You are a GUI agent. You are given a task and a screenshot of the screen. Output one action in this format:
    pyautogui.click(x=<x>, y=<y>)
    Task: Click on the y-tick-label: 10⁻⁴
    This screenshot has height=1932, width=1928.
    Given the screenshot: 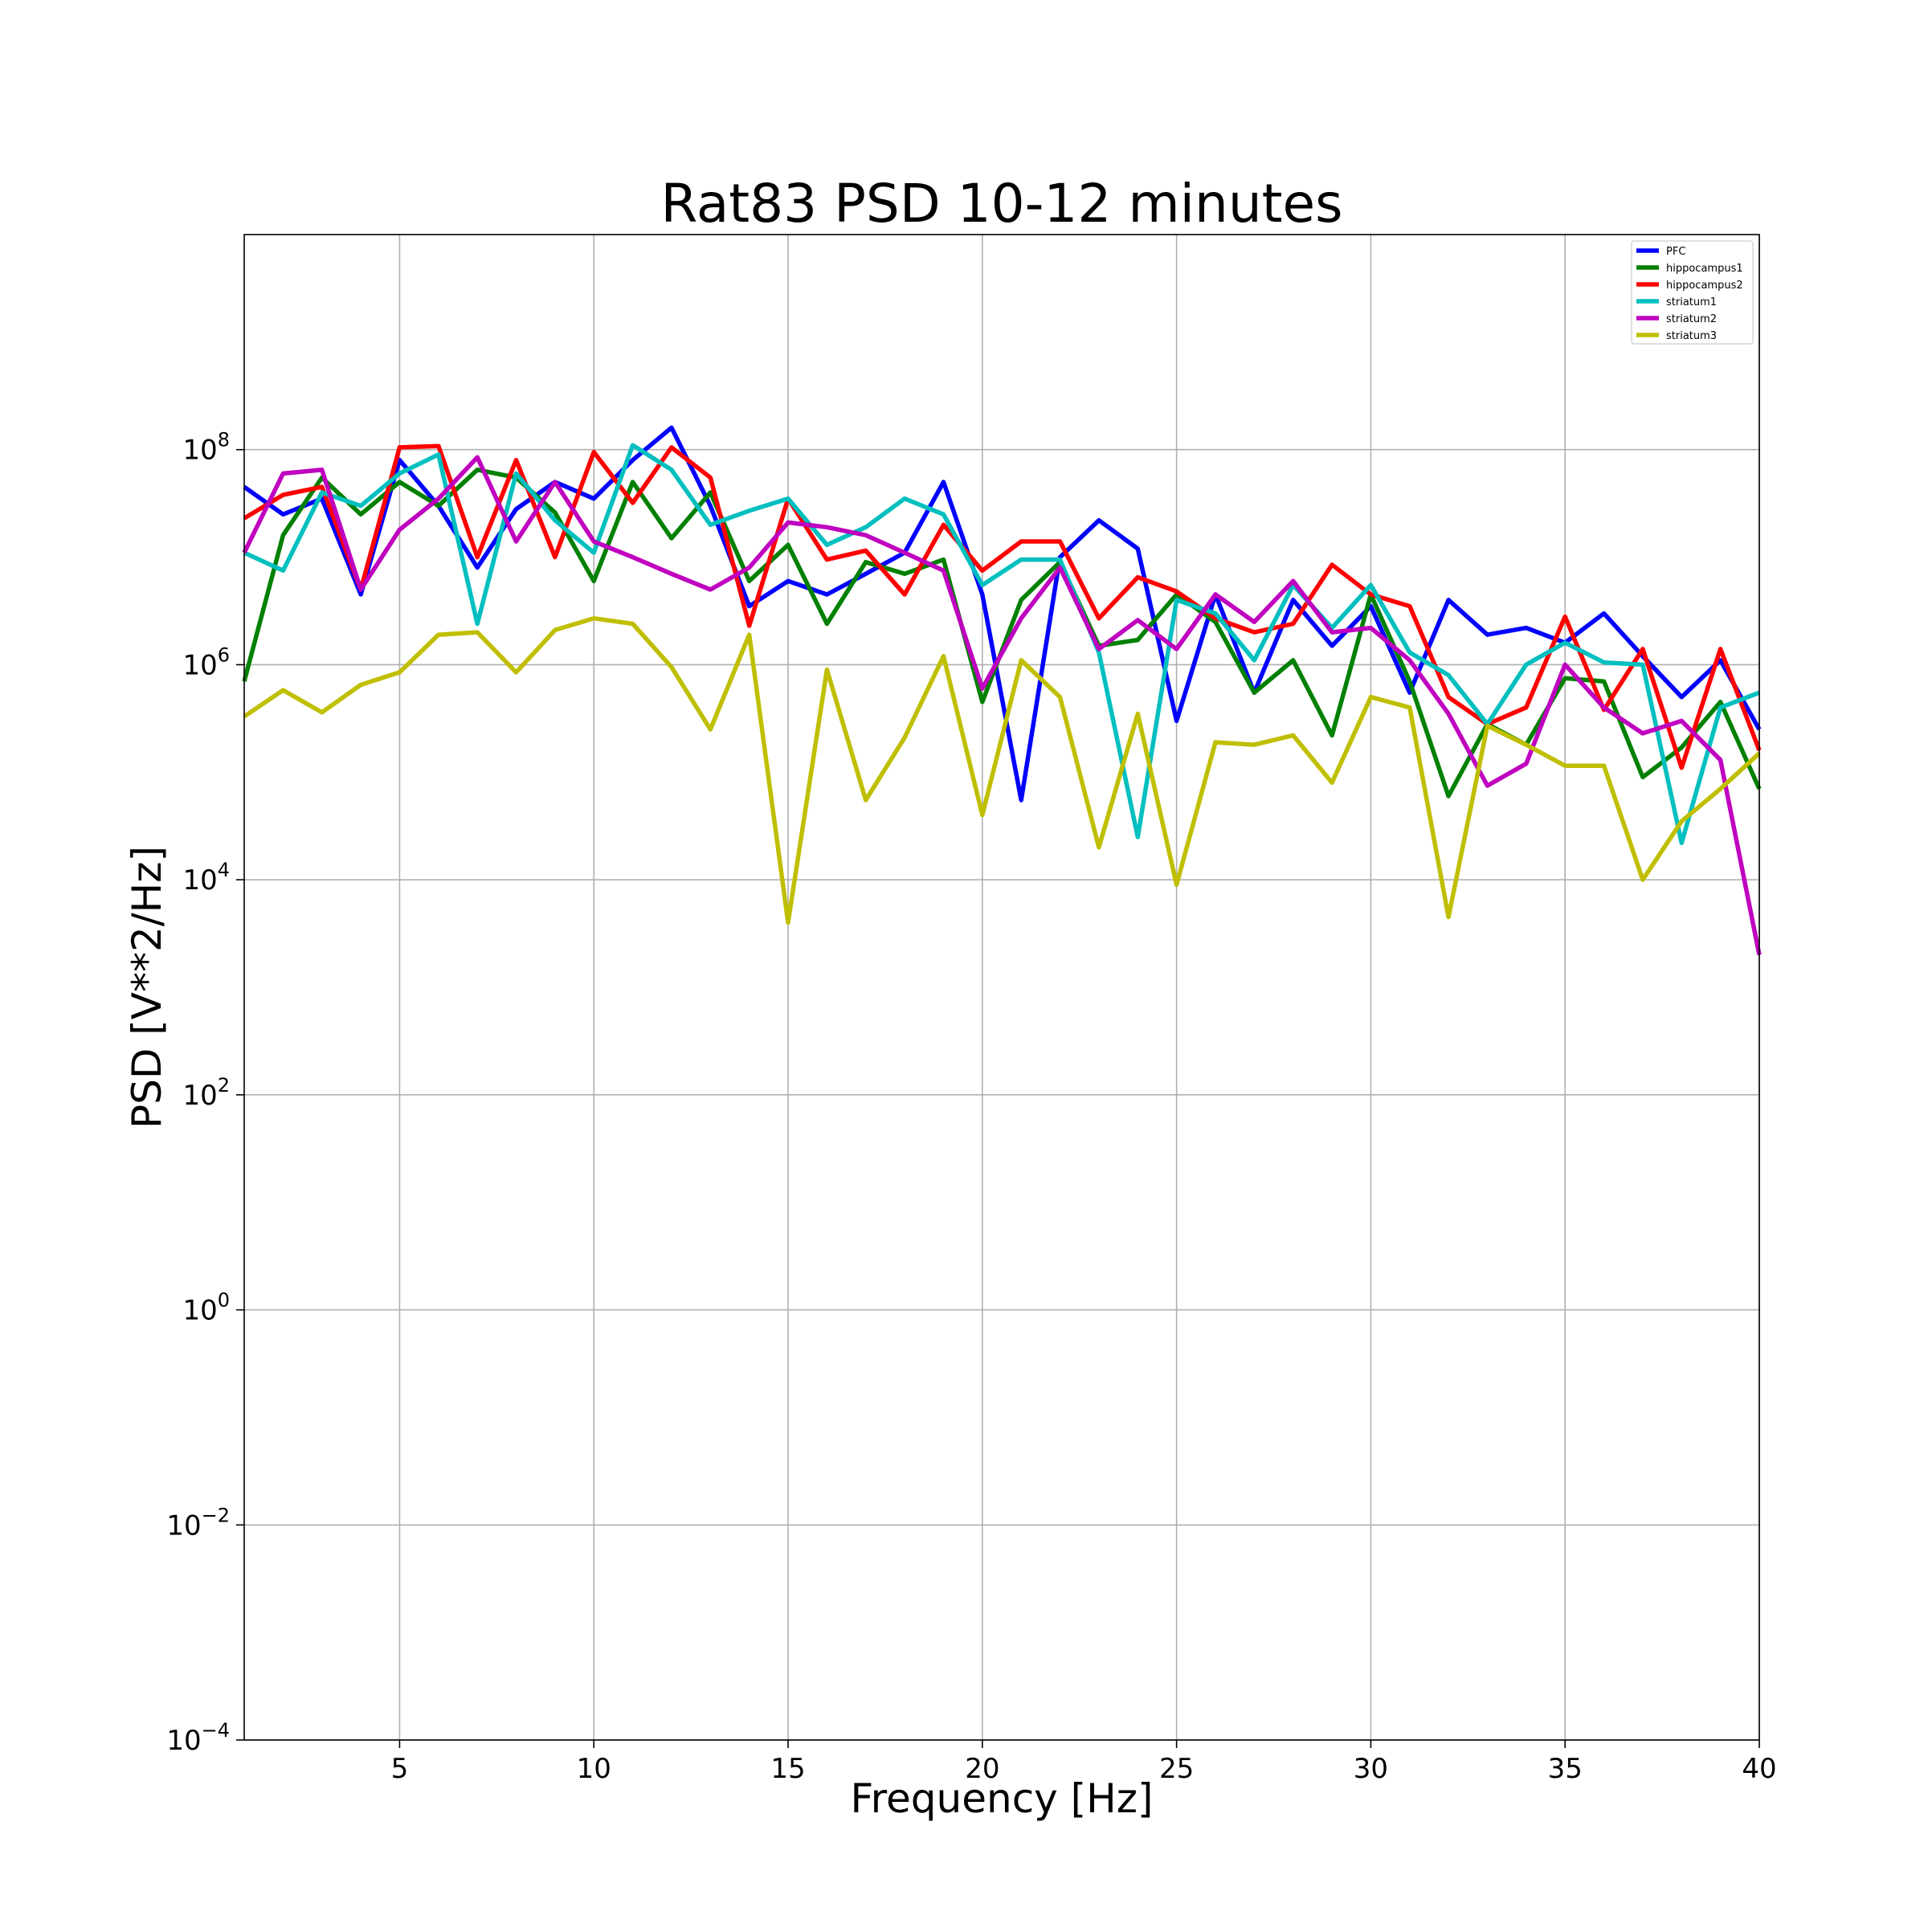 What is the action you would take?
    pyautogui.click(x=198, y=1738)
    